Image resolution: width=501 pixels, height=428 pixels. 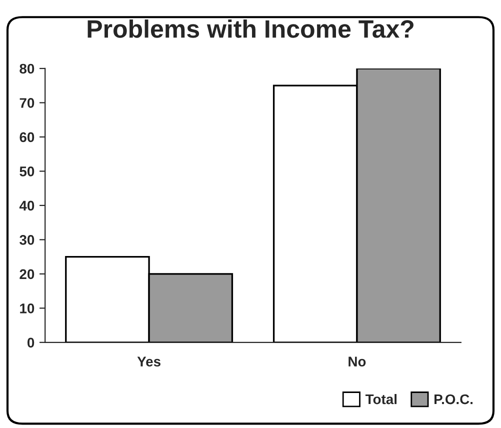 I want to click on y-tick-label: 40, so click(x=26, y=205).